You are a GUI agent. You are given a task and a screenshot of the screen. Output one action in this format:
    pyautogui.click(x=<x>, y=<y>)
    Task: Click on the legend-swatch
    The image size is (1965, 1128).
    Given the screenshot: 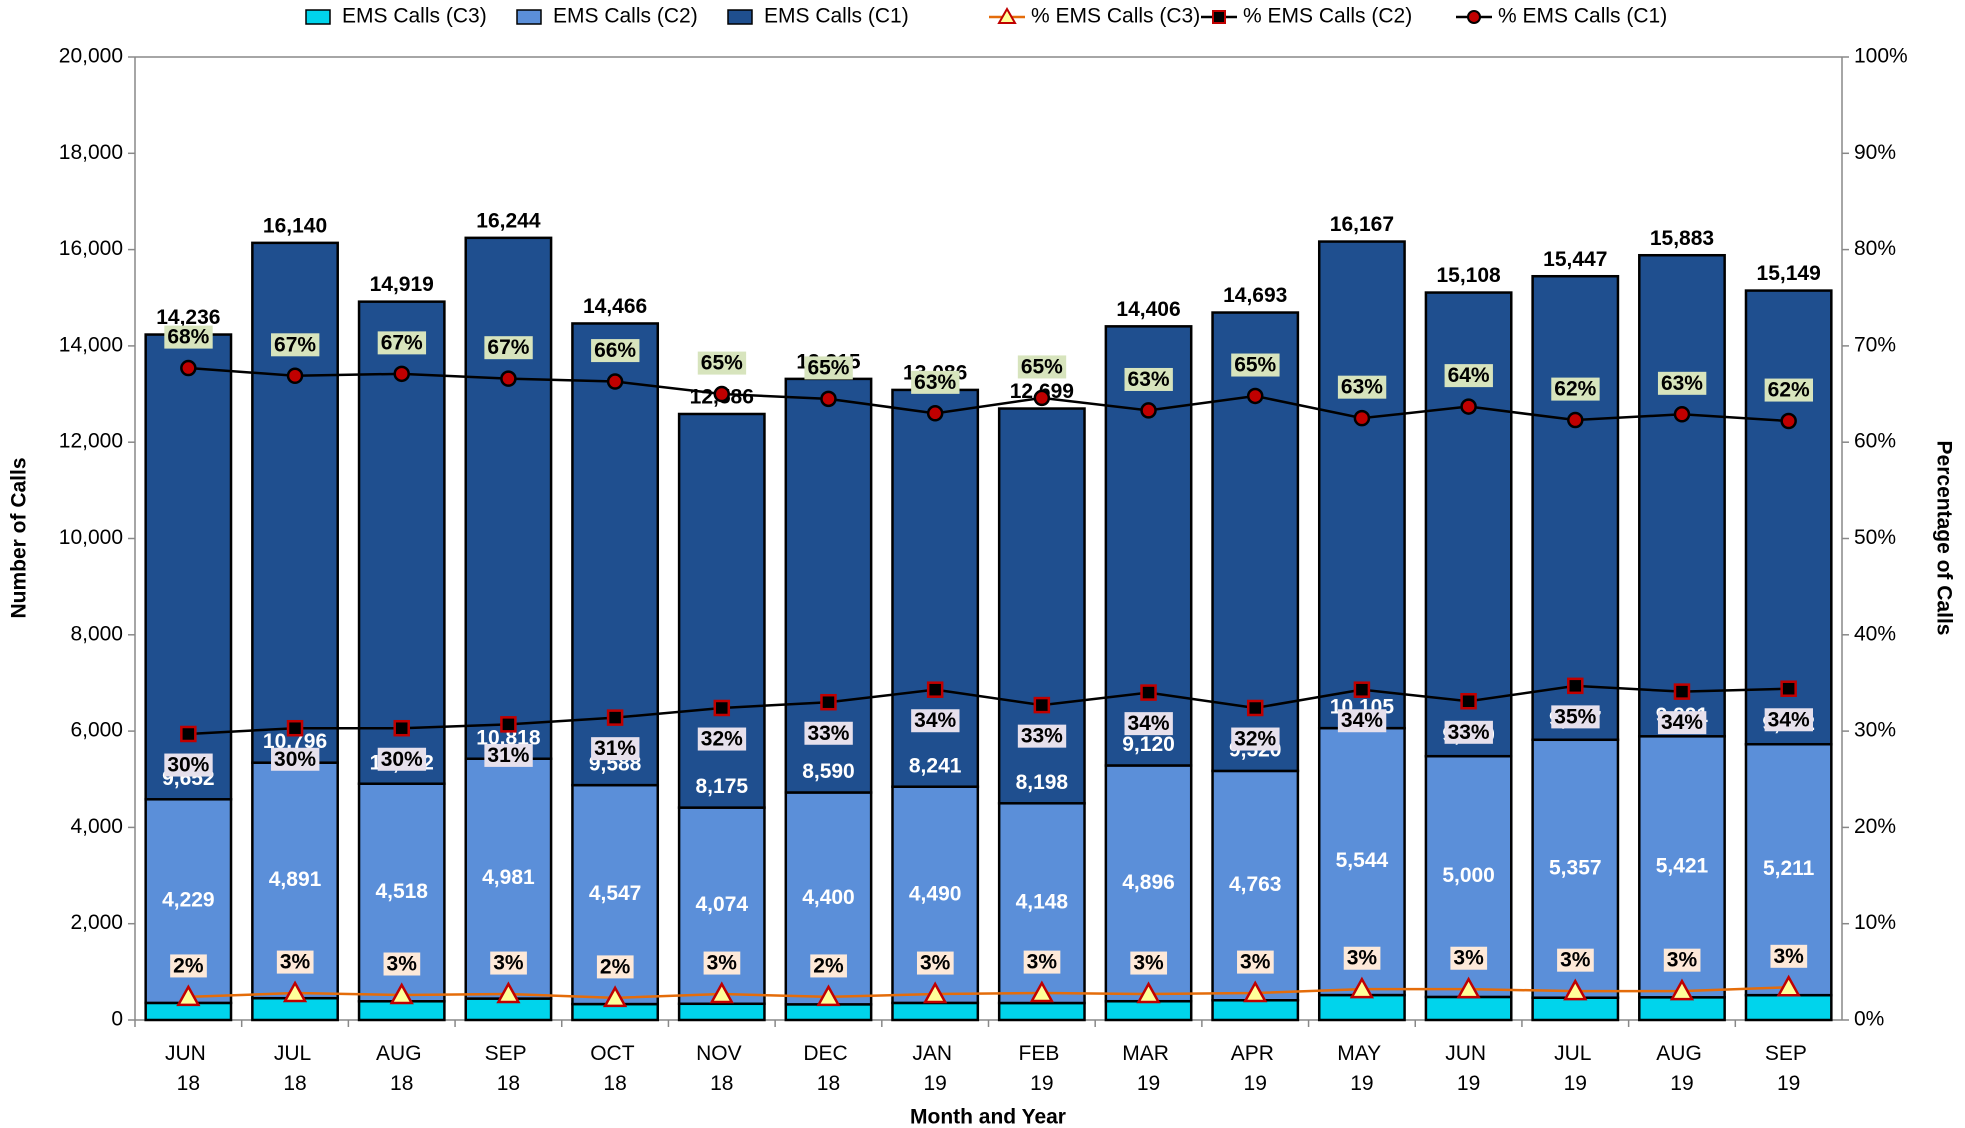 What is the action you would take?
    pyautogui.click(x=318, y=17)
    